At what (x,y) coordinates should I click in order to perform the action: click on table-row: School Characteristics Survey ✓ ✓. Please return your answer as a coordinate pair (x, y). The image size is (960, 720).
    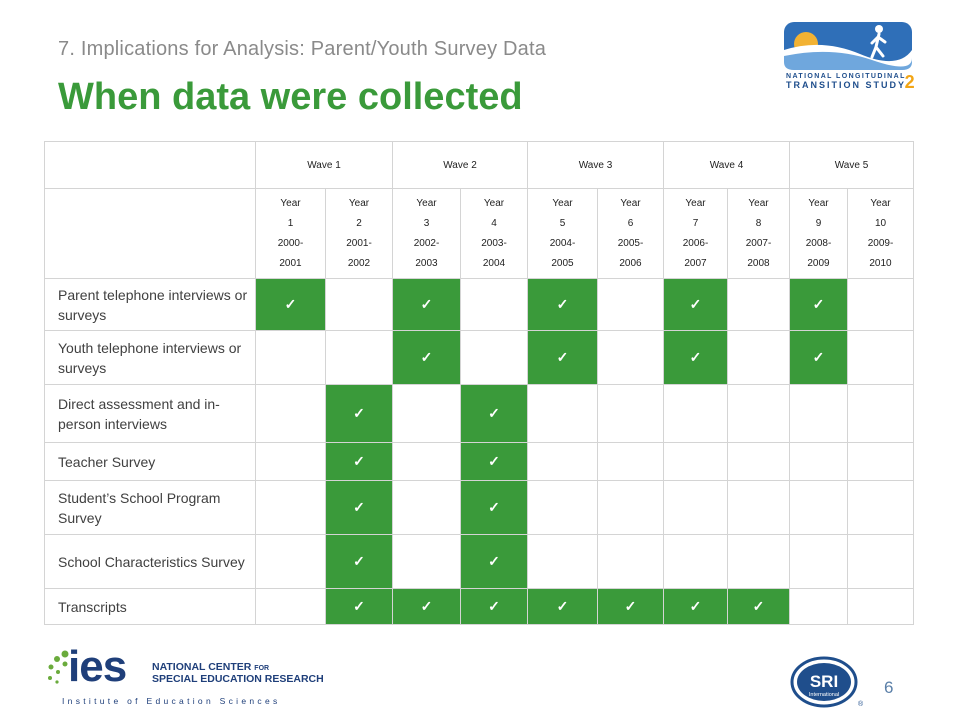
    Looking at the image, I should click on (479, 561).